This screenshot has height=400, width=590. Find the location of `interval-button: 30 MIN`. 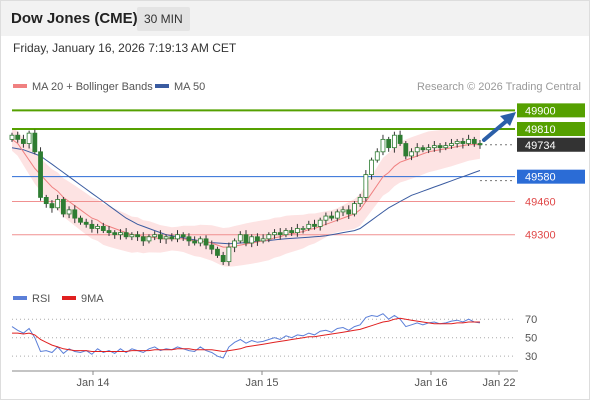

interval-button: 30 MIN is located at coordinates (163, 19).